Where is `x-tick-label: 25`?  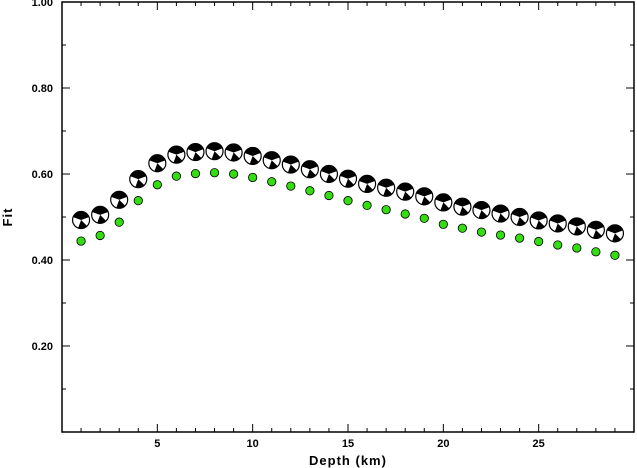 x-tick-label: 25 is located at coordinates (539, 444).